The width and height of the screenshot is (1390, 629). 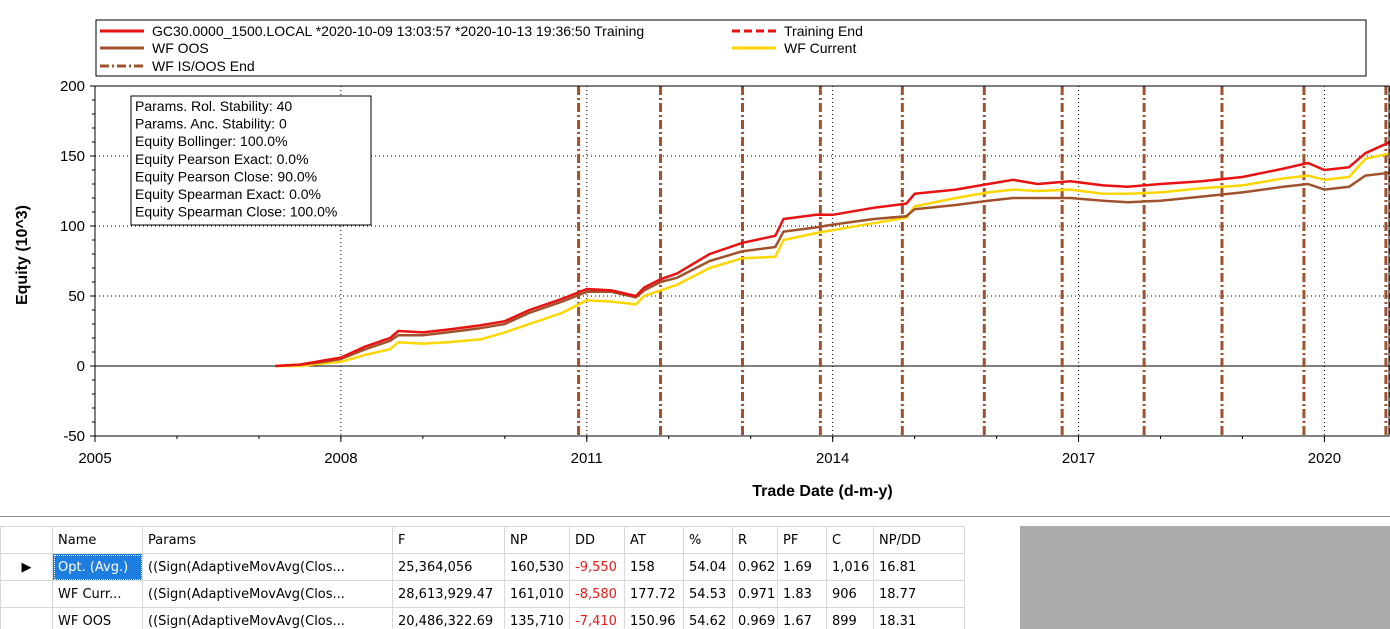 I want to click on y-tick-label: 100, so click(x=72, y=226).